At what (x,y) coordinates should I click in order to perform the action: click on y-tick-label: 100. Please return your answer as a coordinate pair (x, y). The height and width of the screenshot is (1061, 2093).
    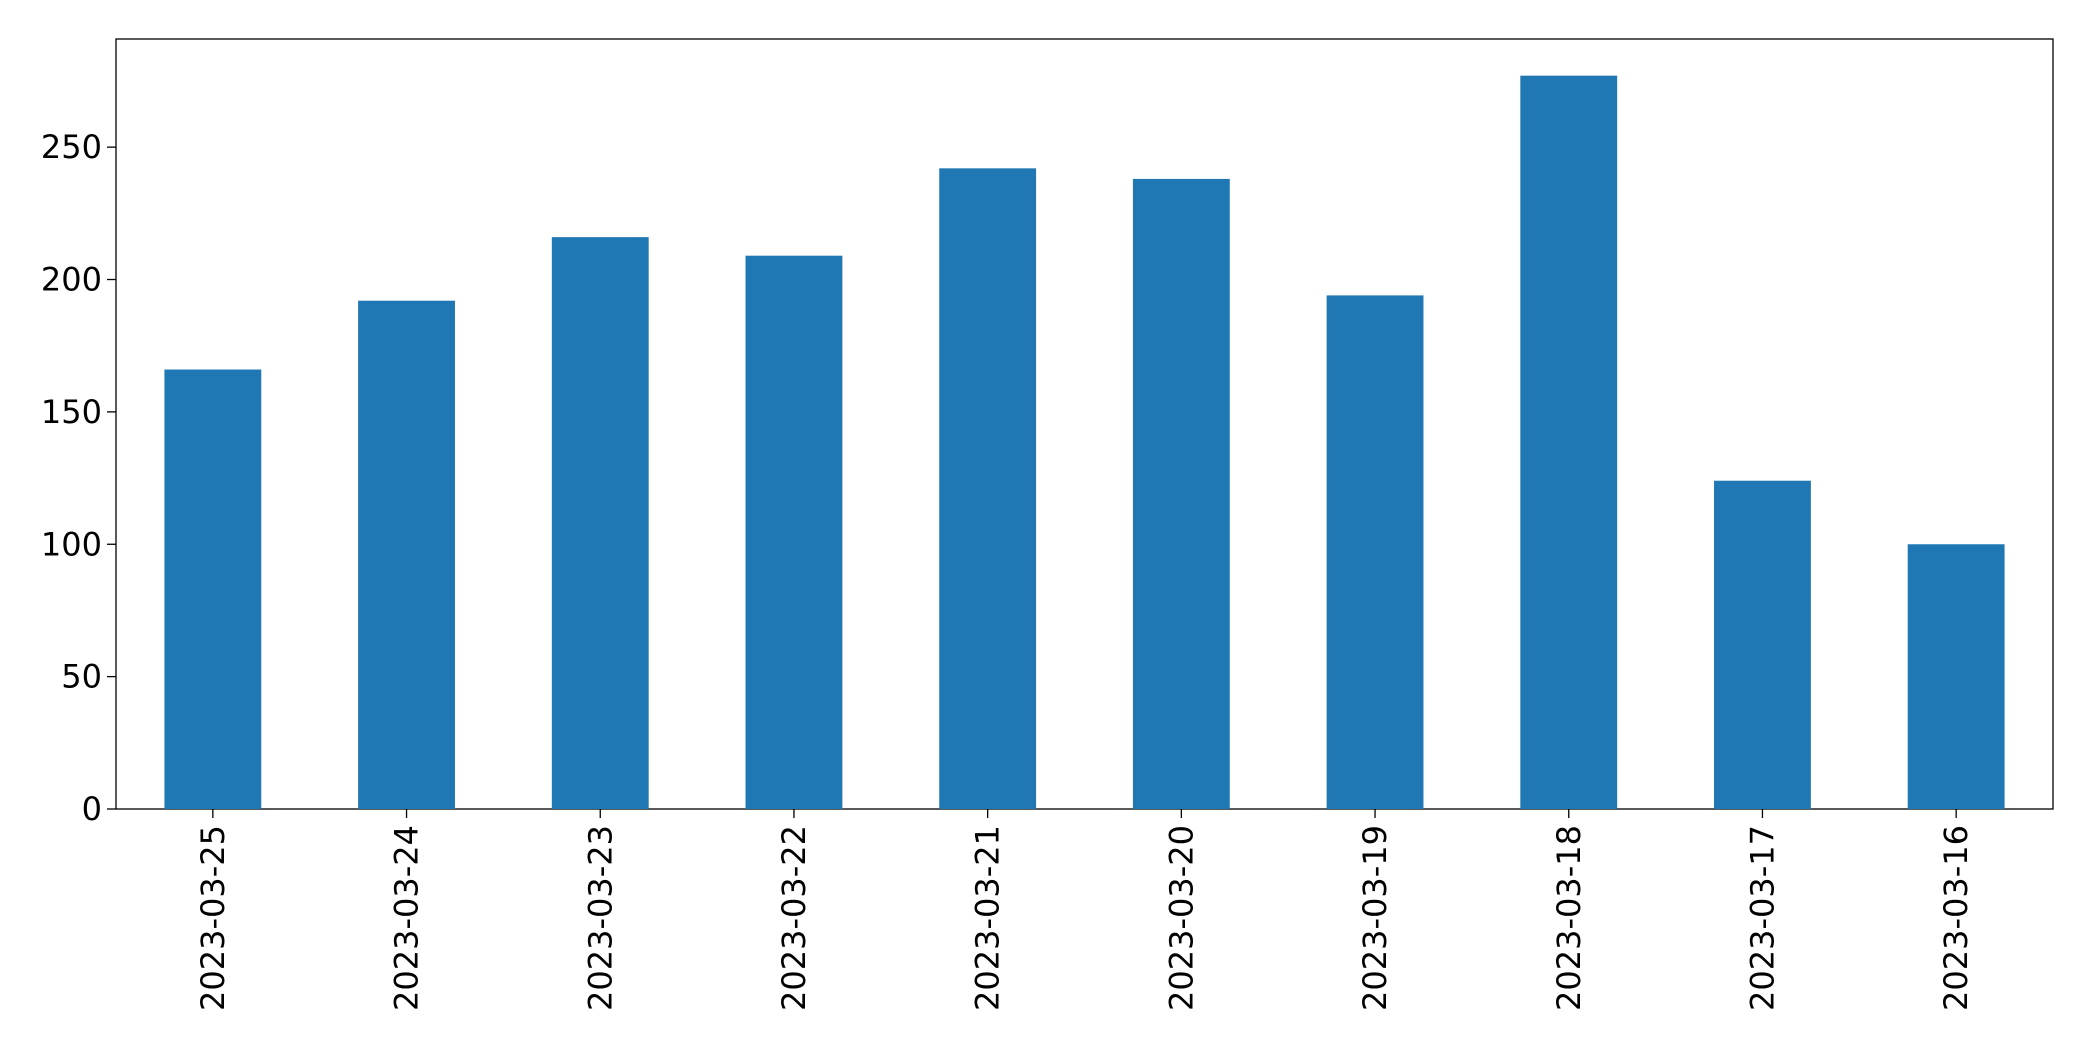
    Looking at the image, I should click on (71, 544).